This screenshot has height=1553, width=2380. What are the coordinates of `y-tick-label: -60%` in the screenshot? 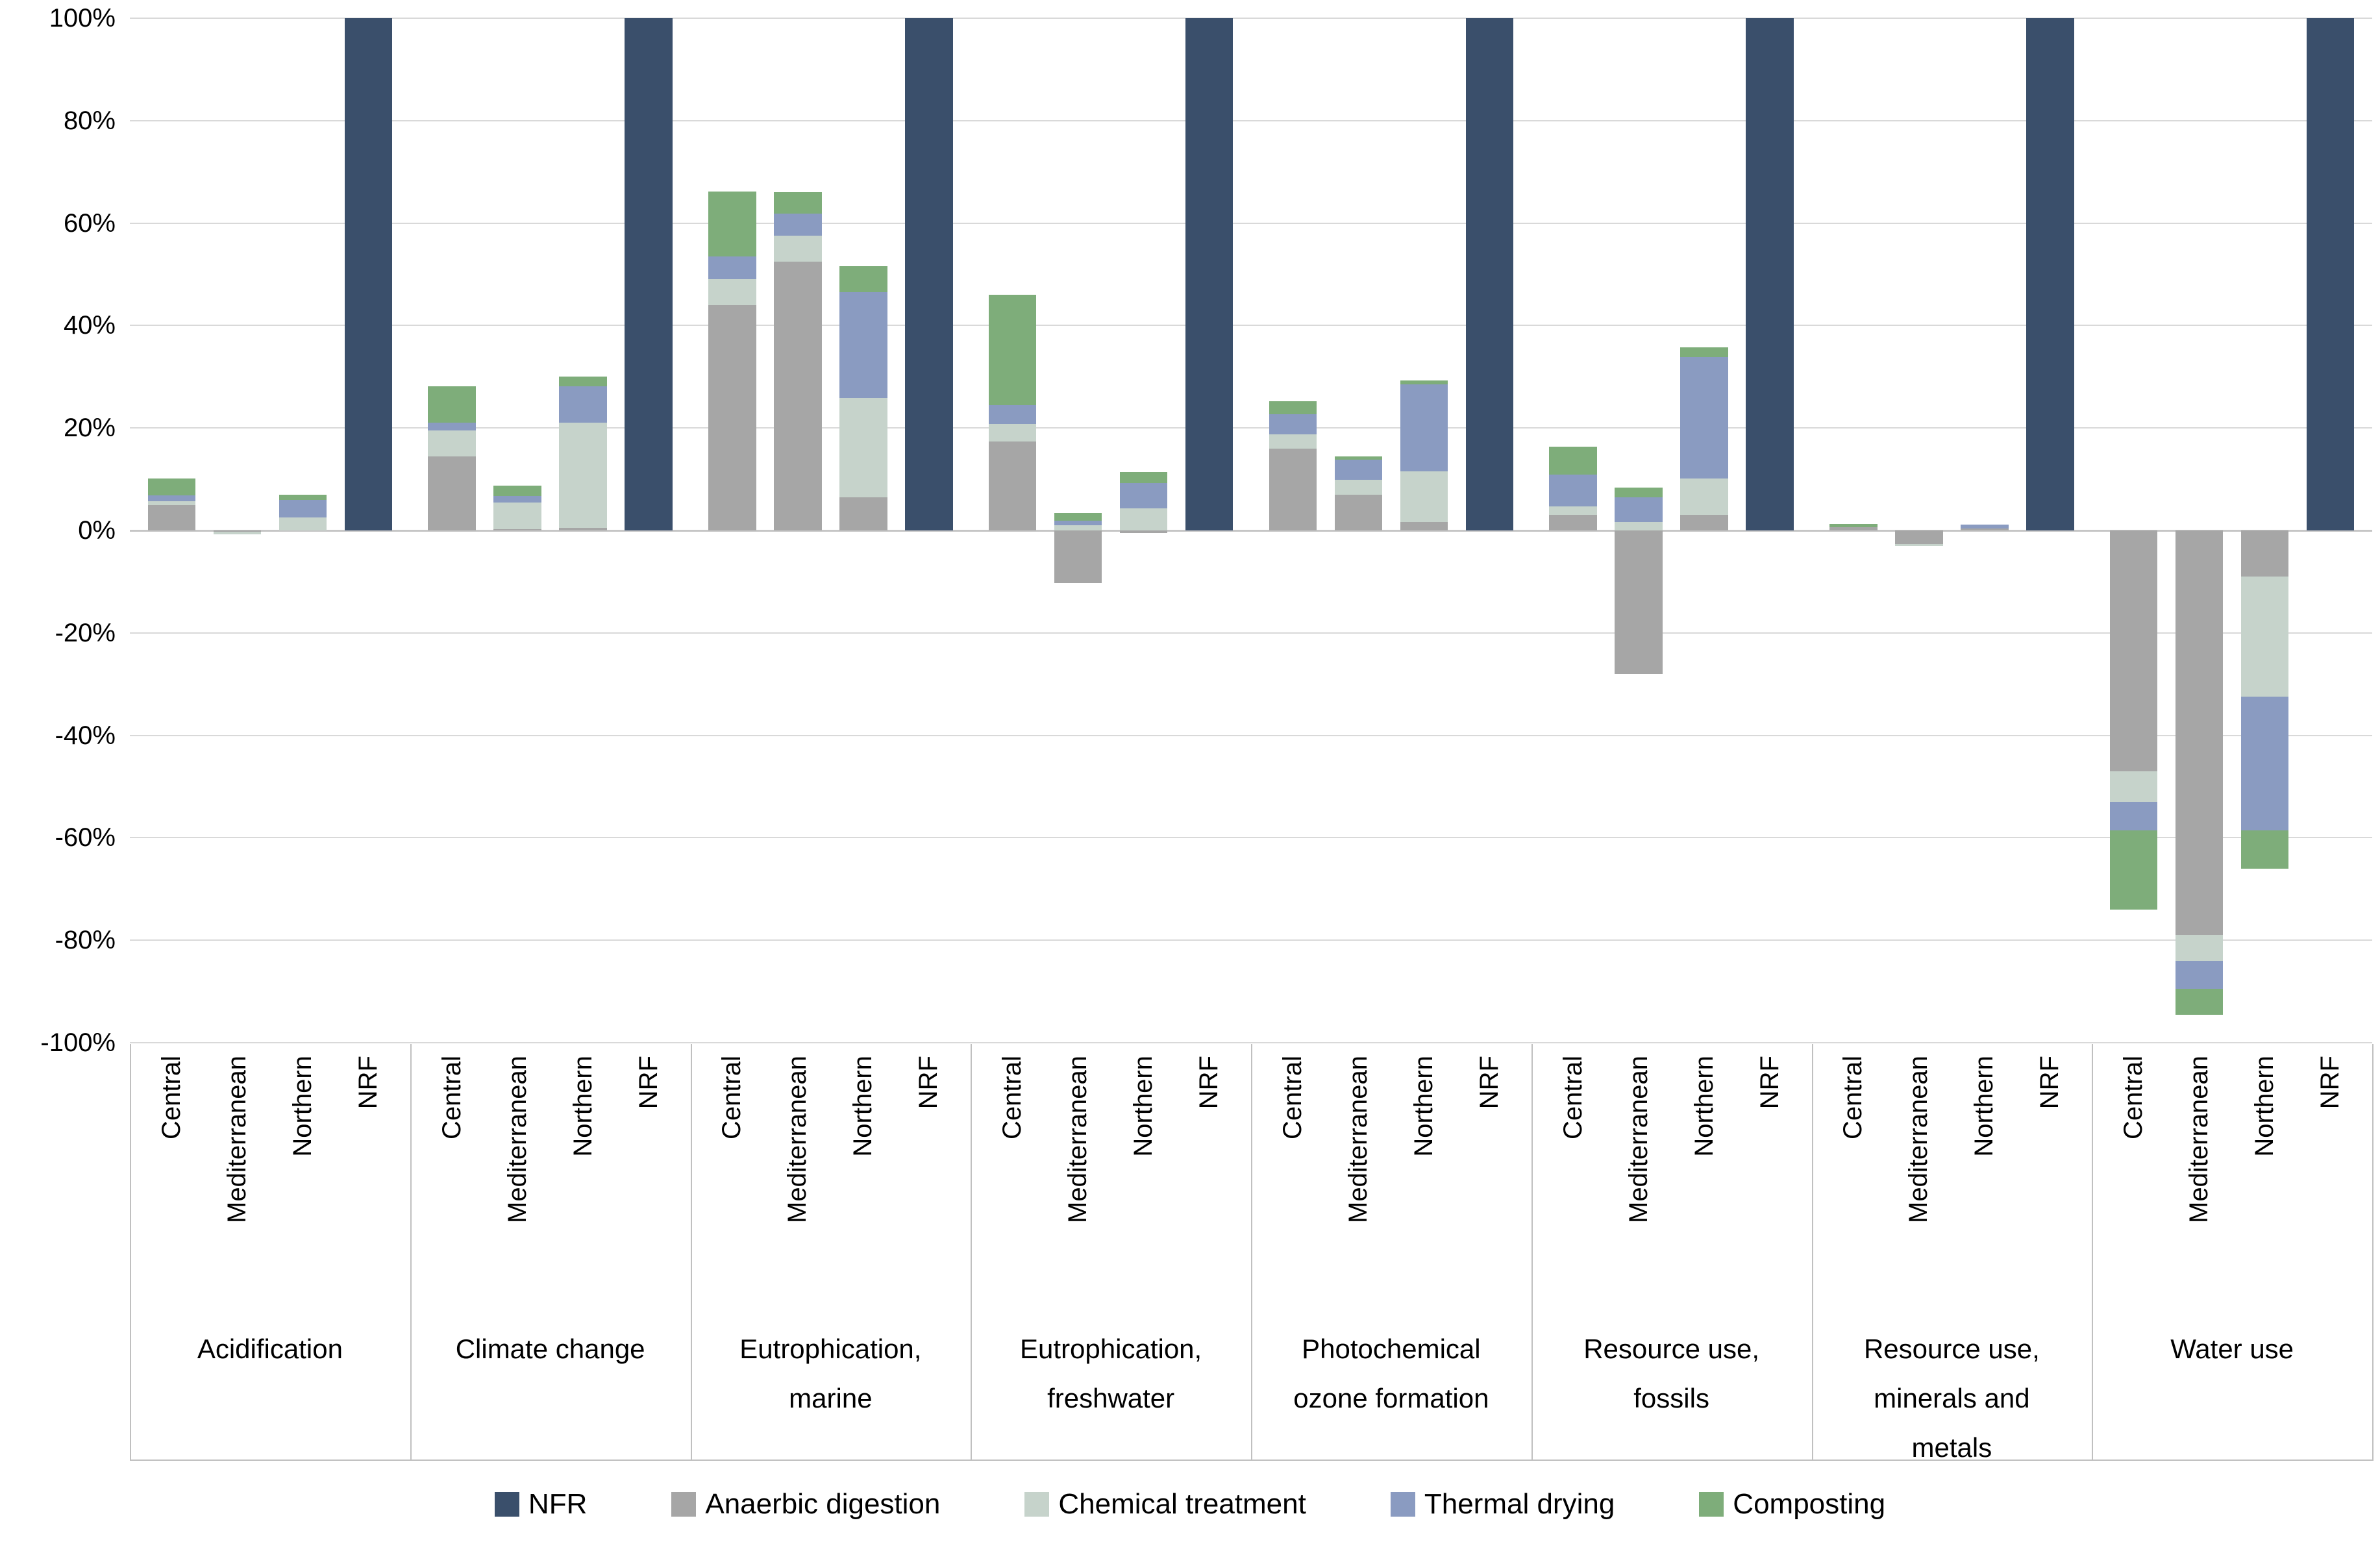 It's located at (85, 837).